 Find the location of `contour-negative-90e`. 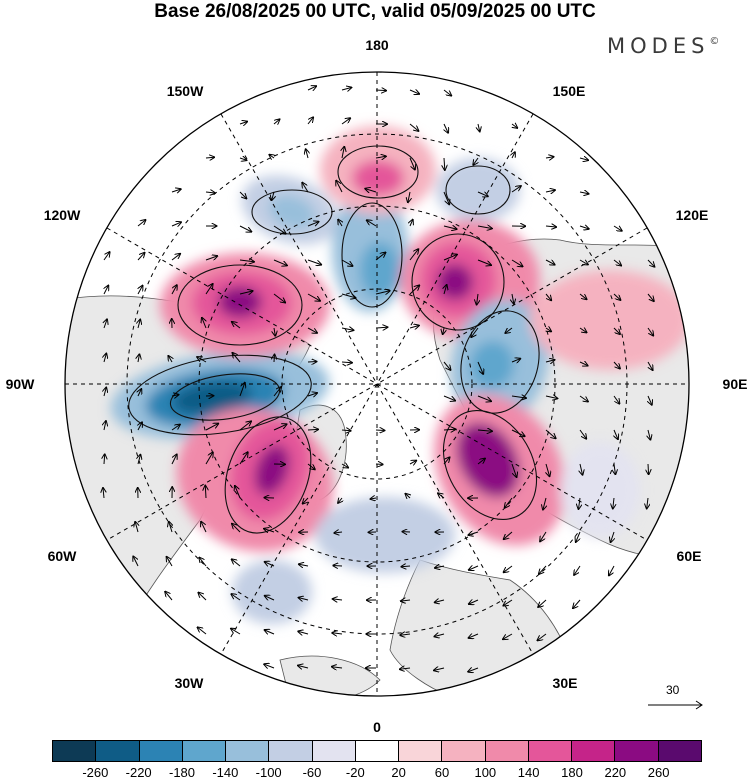

contour-negative-90e is located at coordinates (500, 362).